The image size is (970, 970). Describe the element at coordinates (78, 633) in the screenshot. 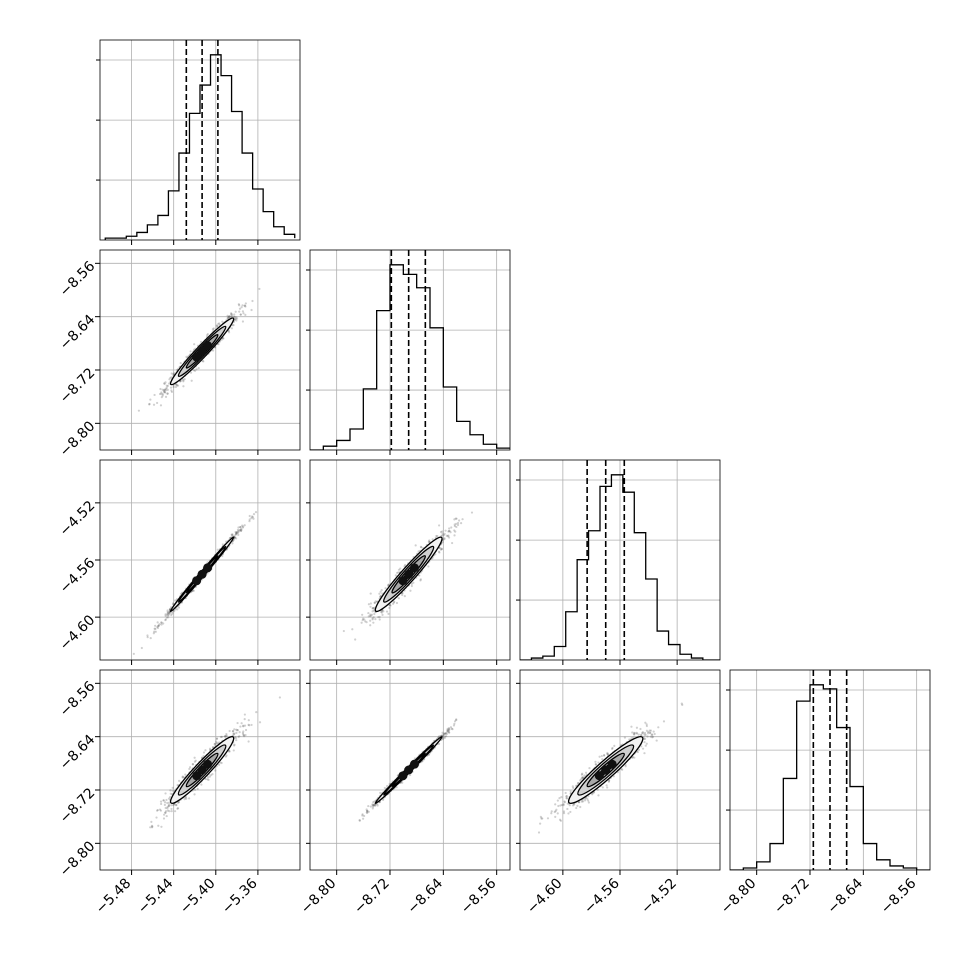

I see `y-tick-label: −4.60` at that location.